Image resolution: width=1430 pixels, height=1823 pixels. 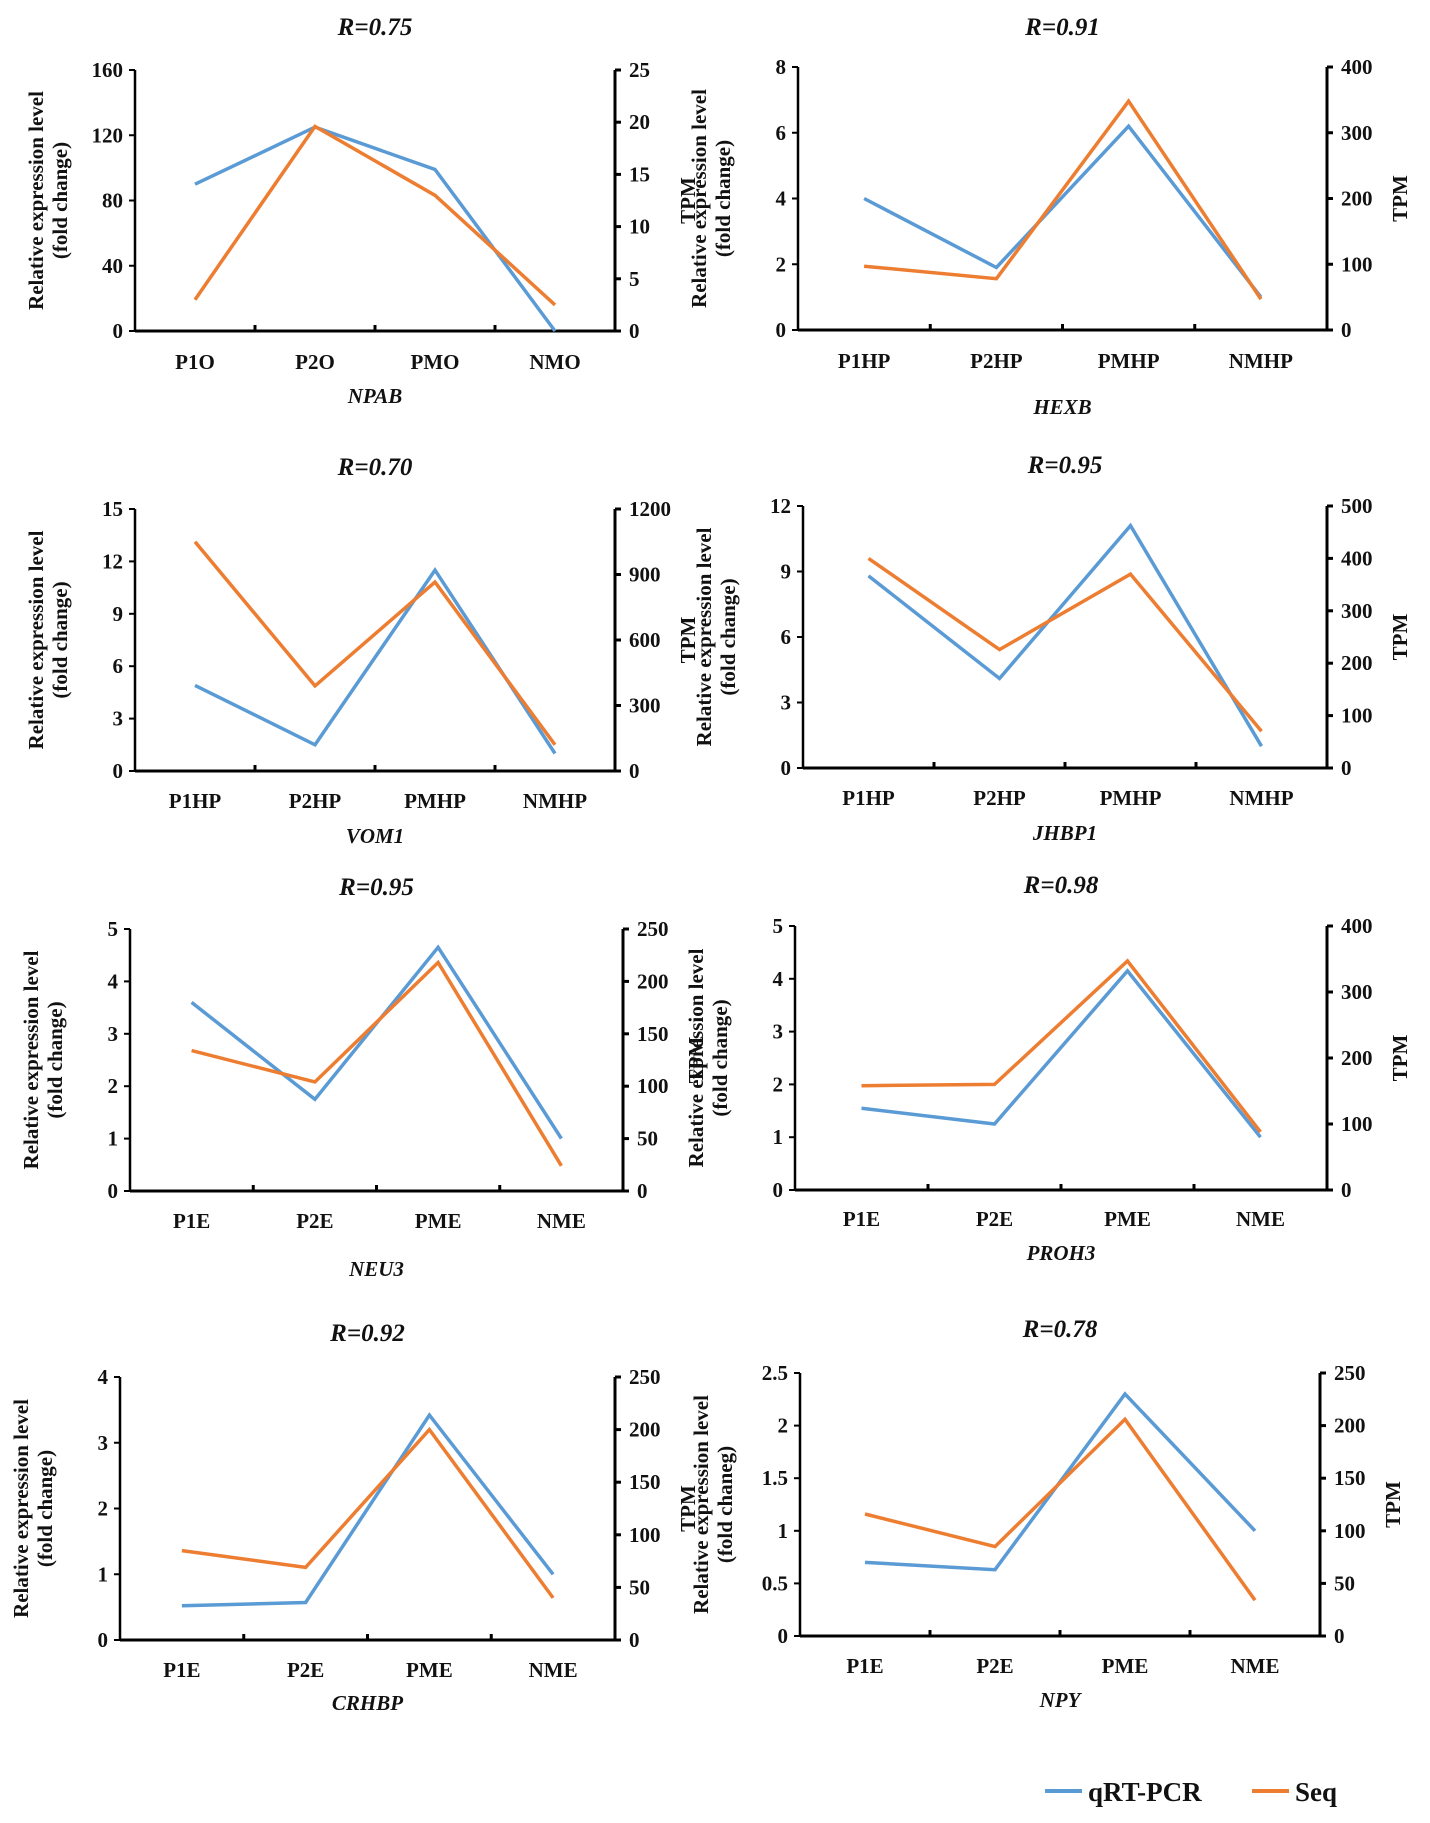 What do you see at coordinates (1061, 1700) in the screenshot?
I see `gene-label: NPY` at bounding box center [1061, 1700].